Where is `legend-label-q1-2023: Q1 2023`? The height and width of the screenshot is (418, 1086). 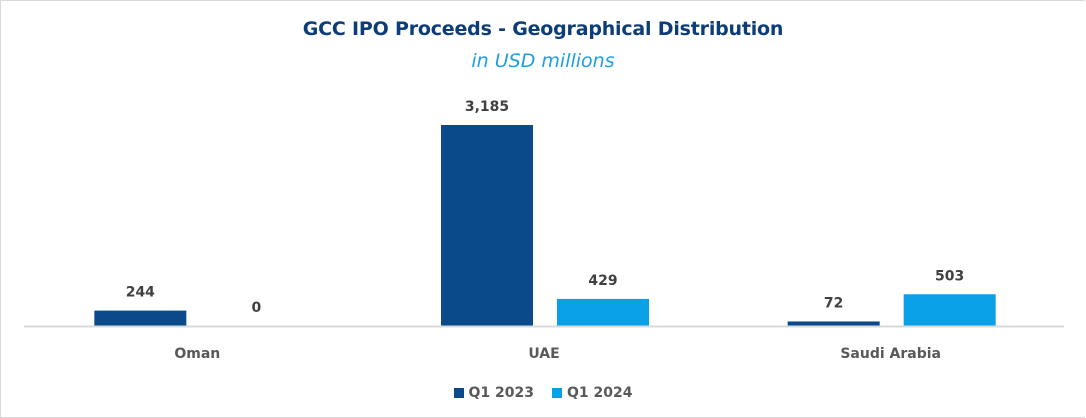
legend-label-q1-2023: Q1 2023 is located at coordinates (501, 393).